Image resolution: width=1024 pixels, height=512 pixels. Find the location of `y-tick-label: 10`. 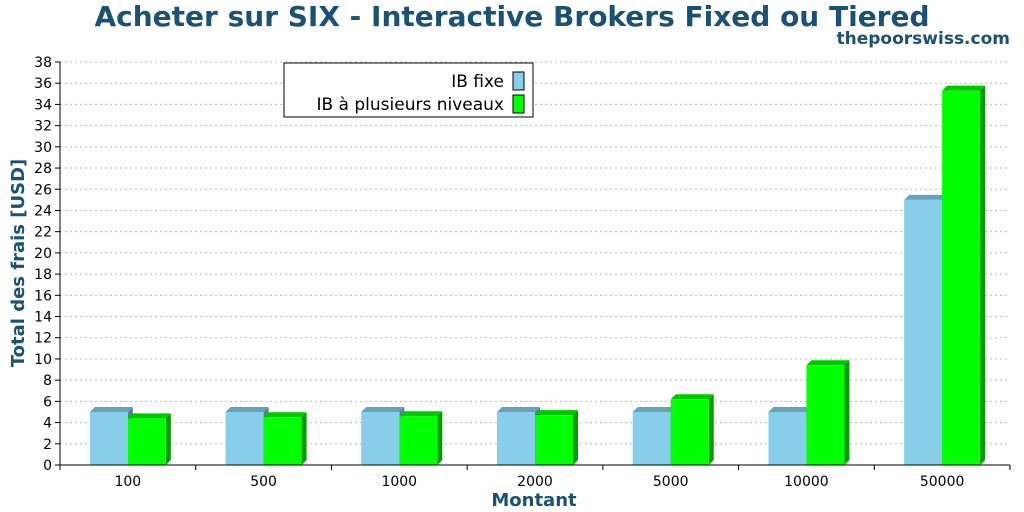

y-tick-label: 10 is located at coordinates (43, 360).